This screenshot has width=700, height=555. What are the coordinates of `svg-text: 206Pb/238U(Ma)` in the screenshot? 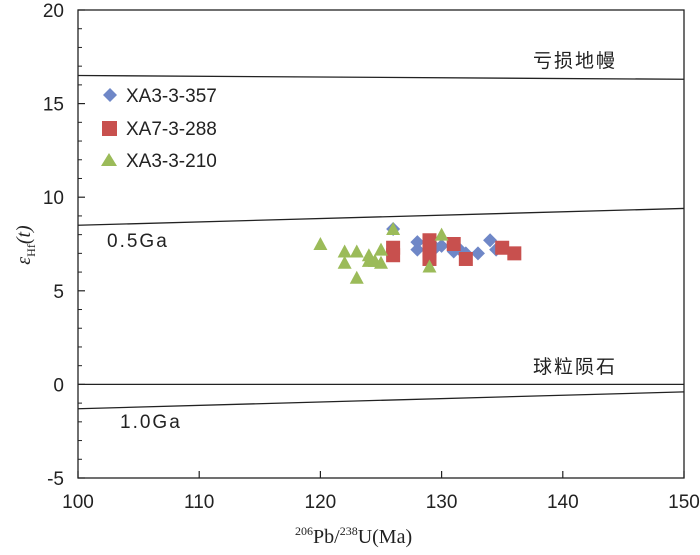 It's located at (353, 536).